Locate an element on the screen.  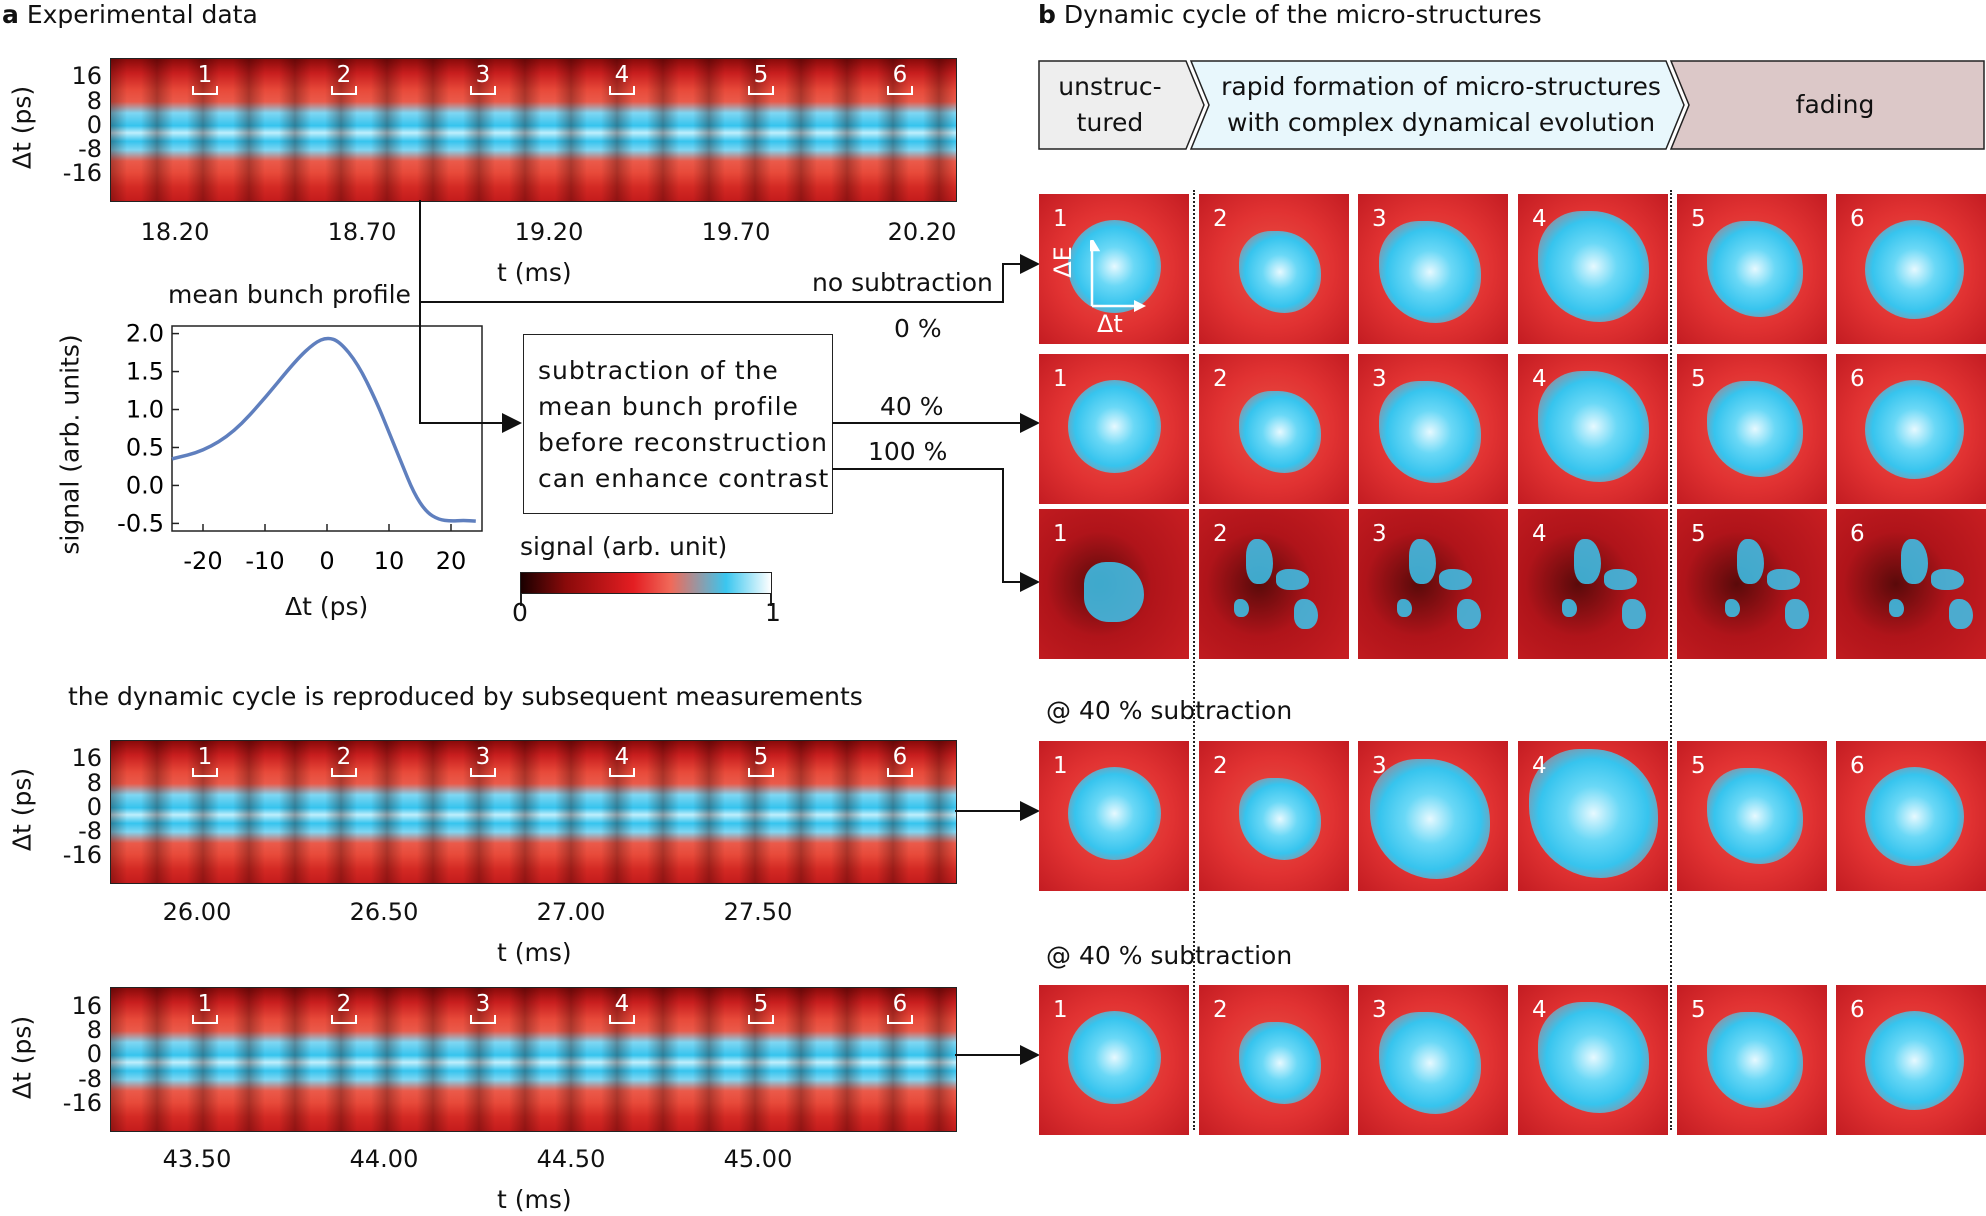
subtraction-line-2: mean bunch profile is located at coordinates (668, 406).